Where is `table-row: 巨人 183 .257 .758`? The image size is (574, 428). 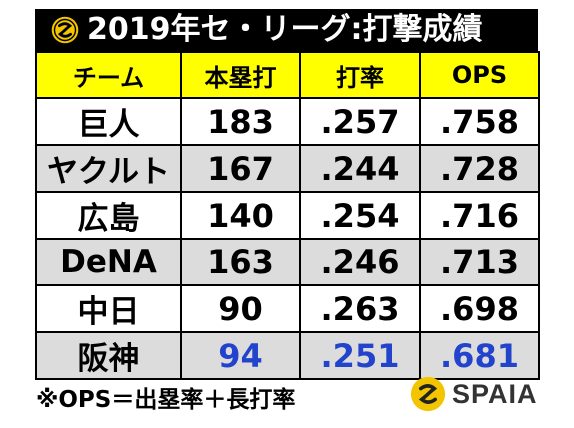
table-row: 巨人 183 .257 .758 is located at coordinates (287, 121).